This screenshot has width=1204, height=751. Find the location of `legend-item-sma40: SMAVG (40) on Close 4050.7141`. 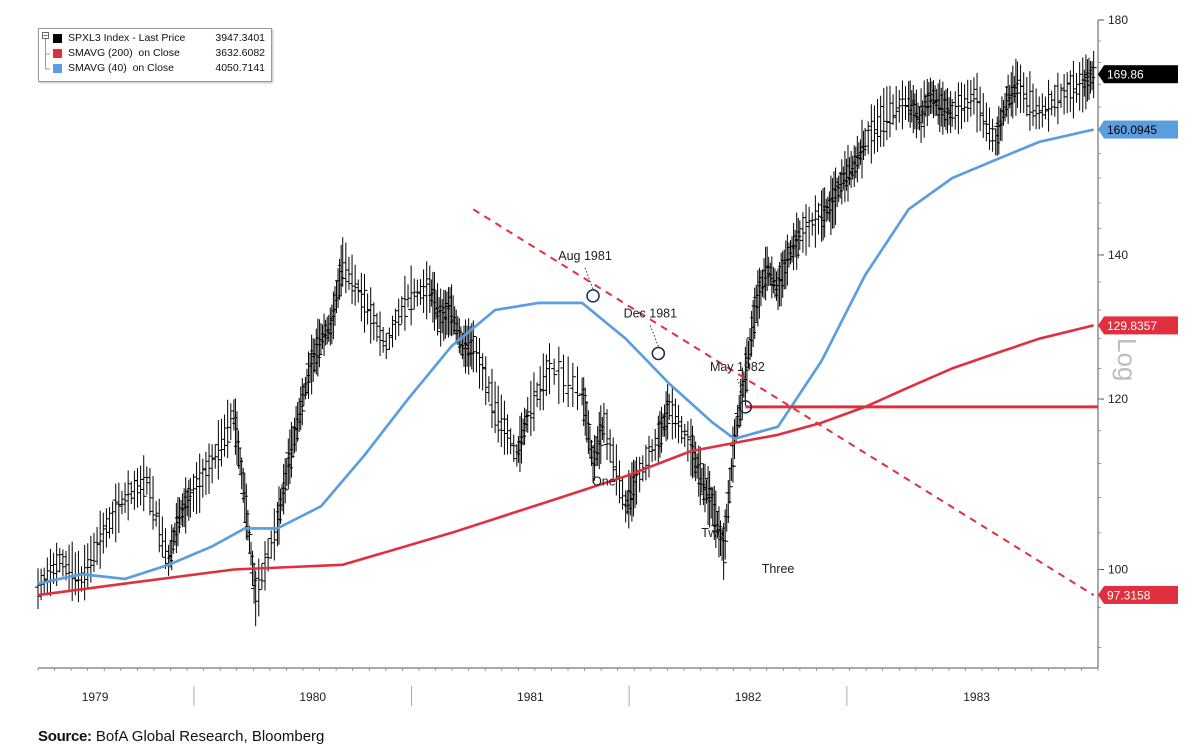

legend-item-sma40: SMAVG (40) on Close 4050.7141 is located at coordinates (155, 68).